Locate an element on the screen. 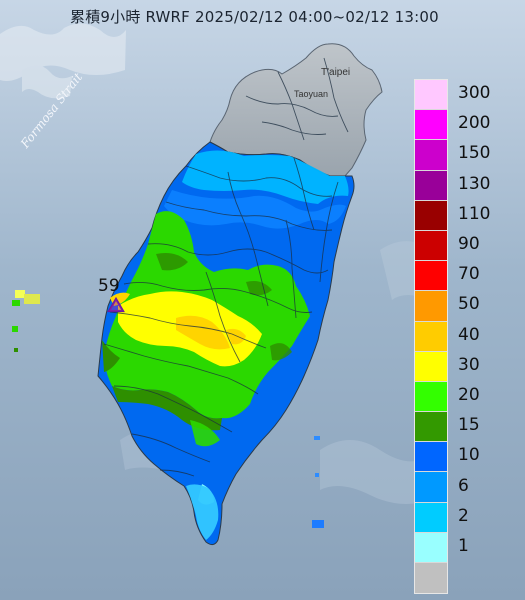 This screenshot has width=525, height=600. legend-label: 130 is located at coordinates (474, 183).